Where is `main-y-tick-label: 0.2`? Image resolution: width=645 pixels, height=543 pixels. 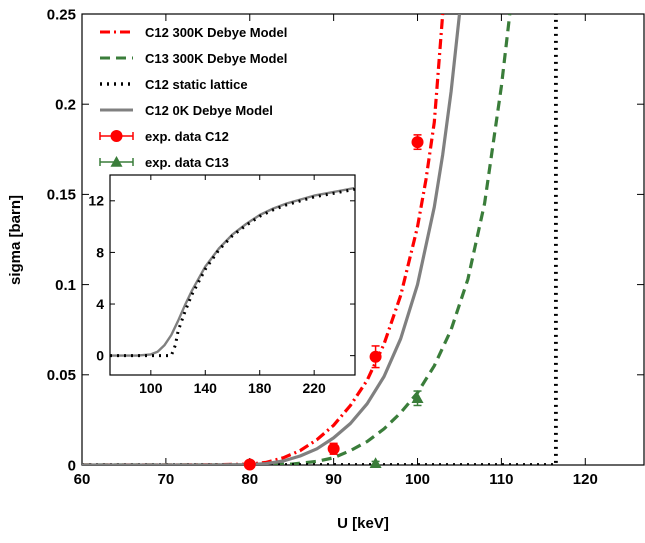
main-y-tick-label: 0.2 is located at coordinates (65, 104).